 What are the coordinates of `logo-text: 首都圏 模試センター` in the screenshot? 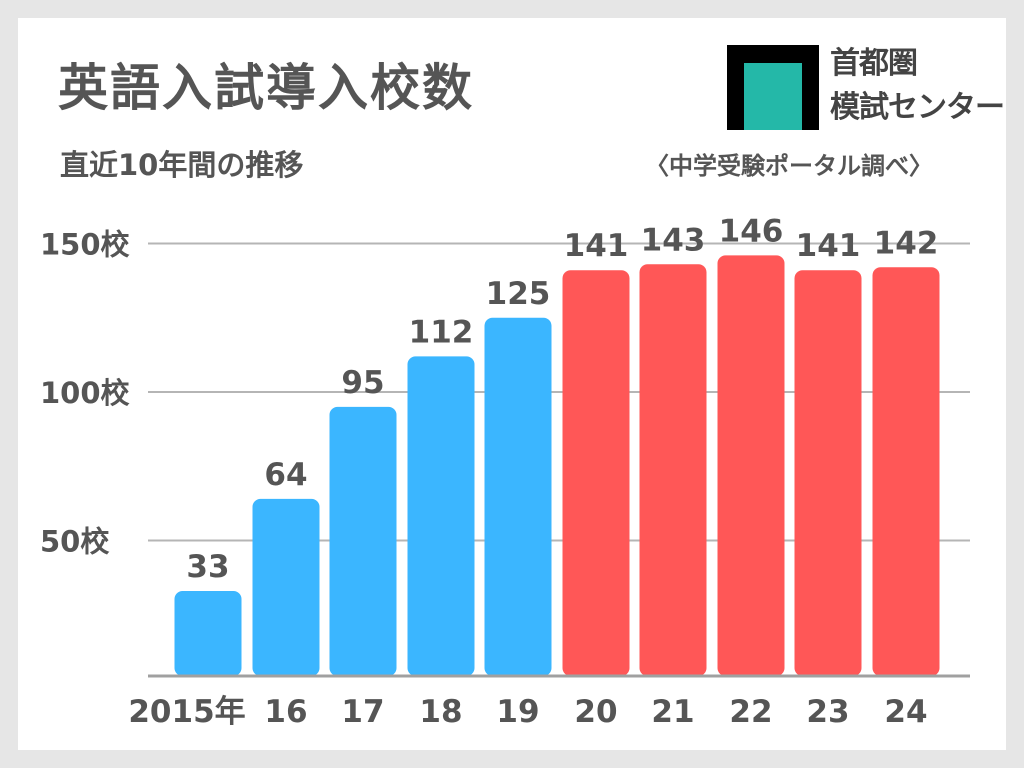 It's located at (917, 86).